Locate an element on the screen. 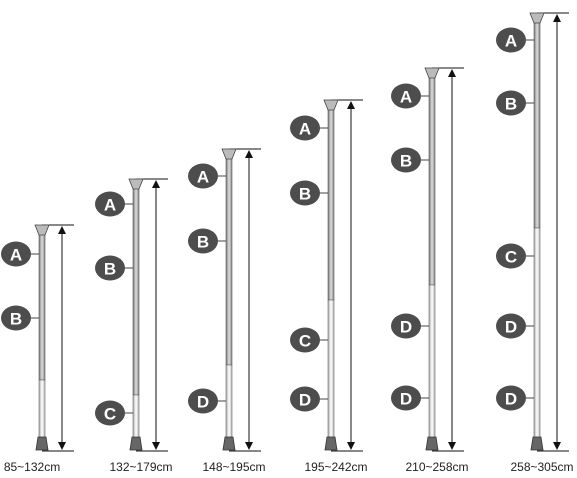  range-label: 148~195cm is located at coordinates (233, 467).